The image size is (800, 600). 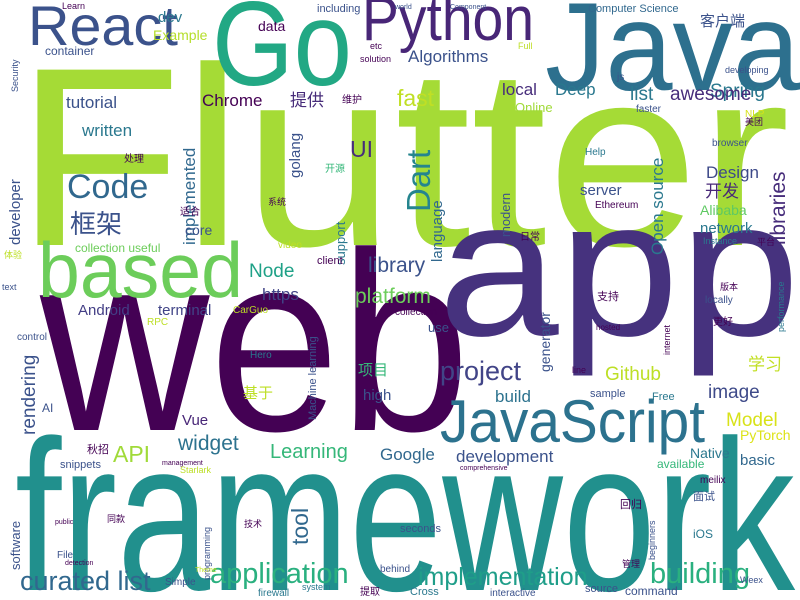 I want to click on word: Spring, so click(x=737, y=91).